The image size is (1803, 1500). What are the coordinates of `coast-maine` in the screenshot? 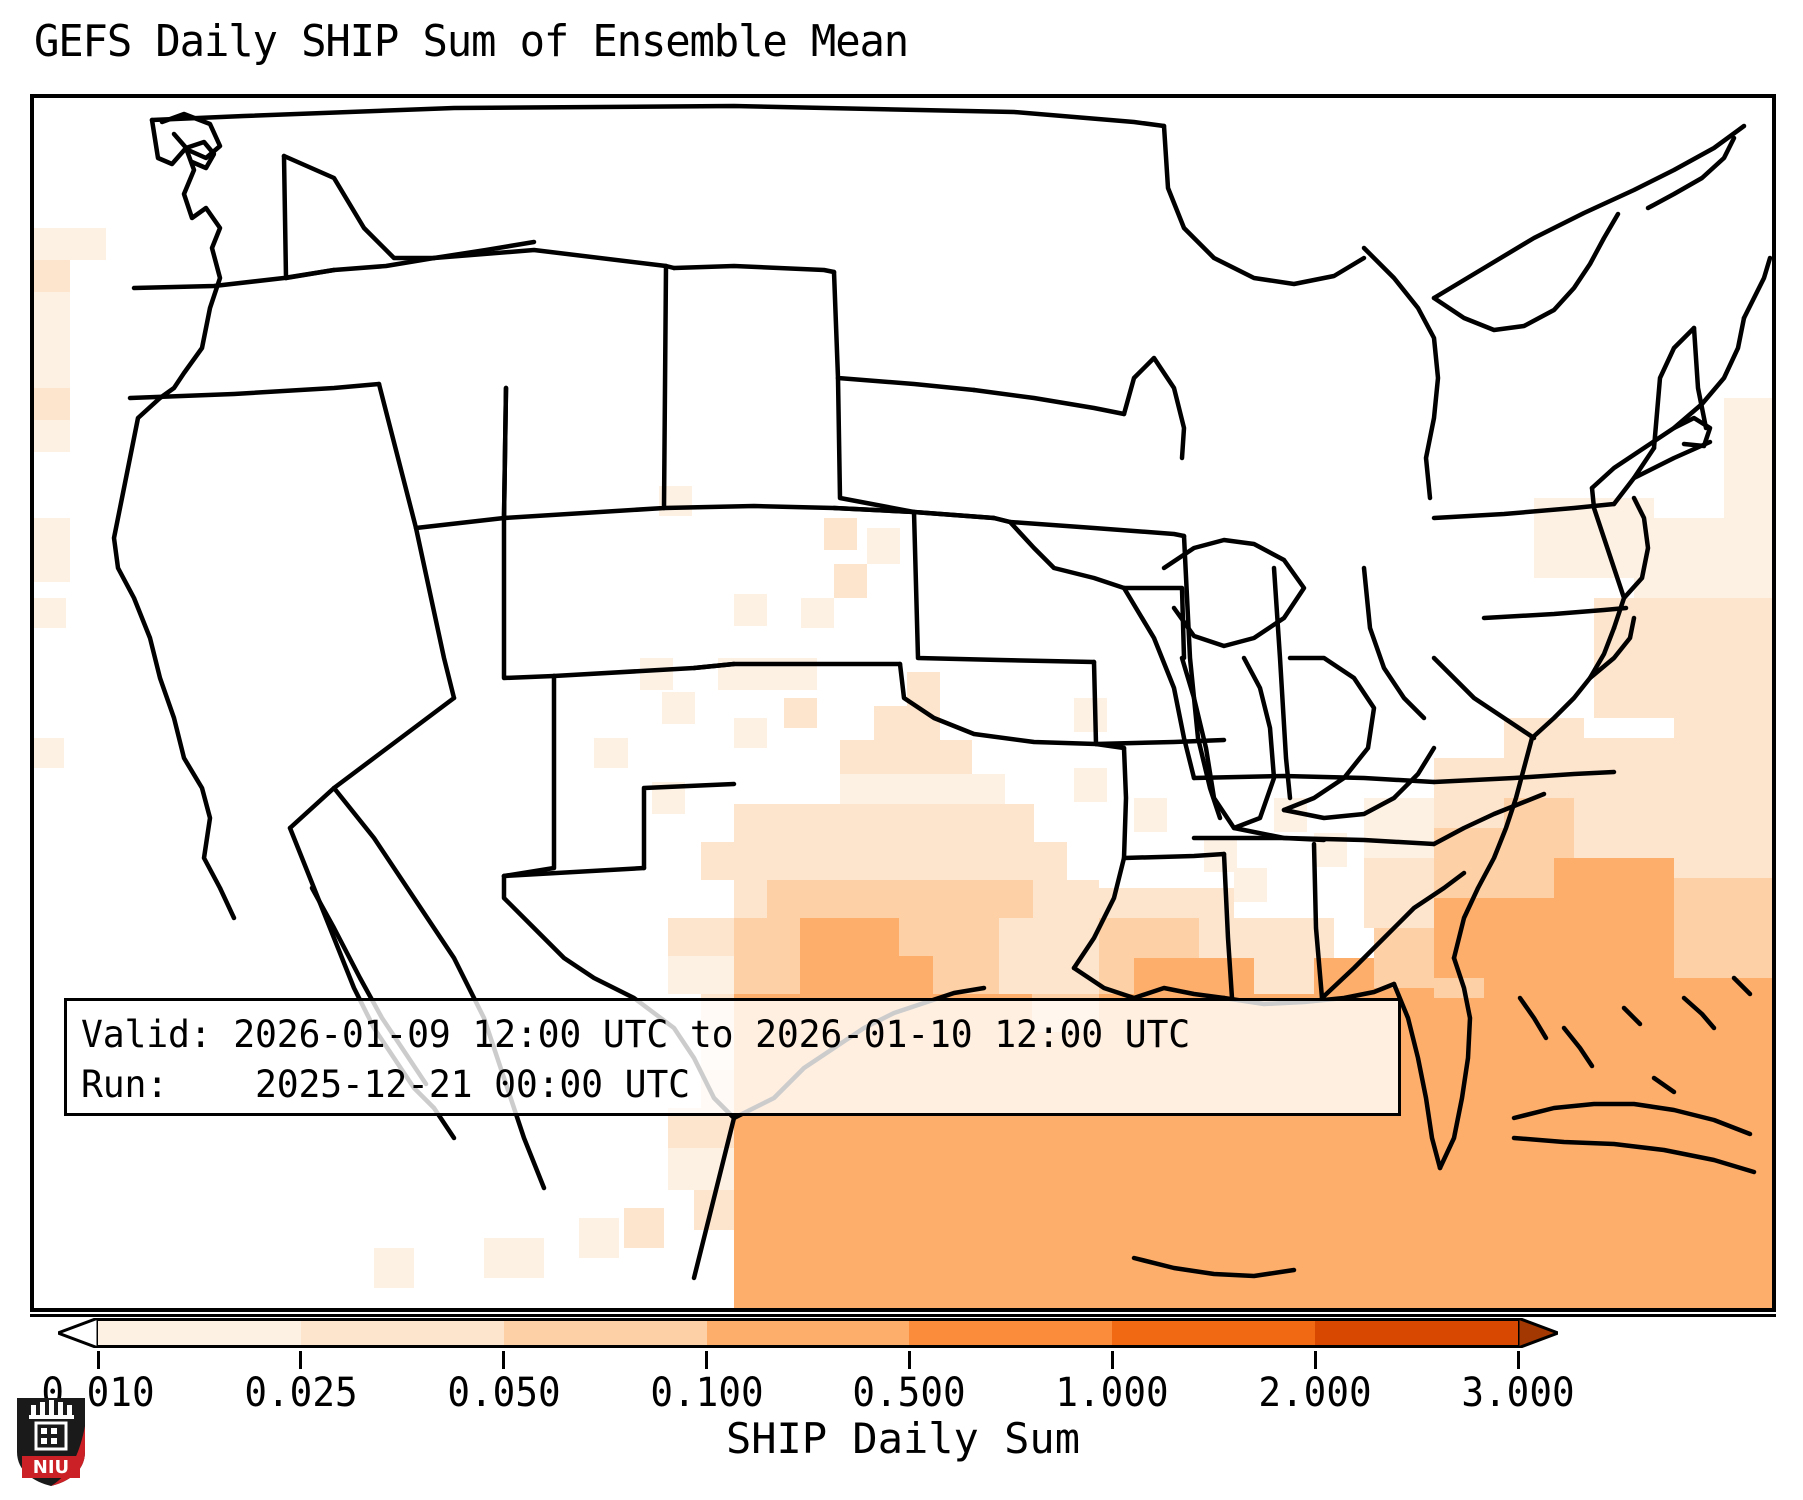 It's located at (1756, 288).